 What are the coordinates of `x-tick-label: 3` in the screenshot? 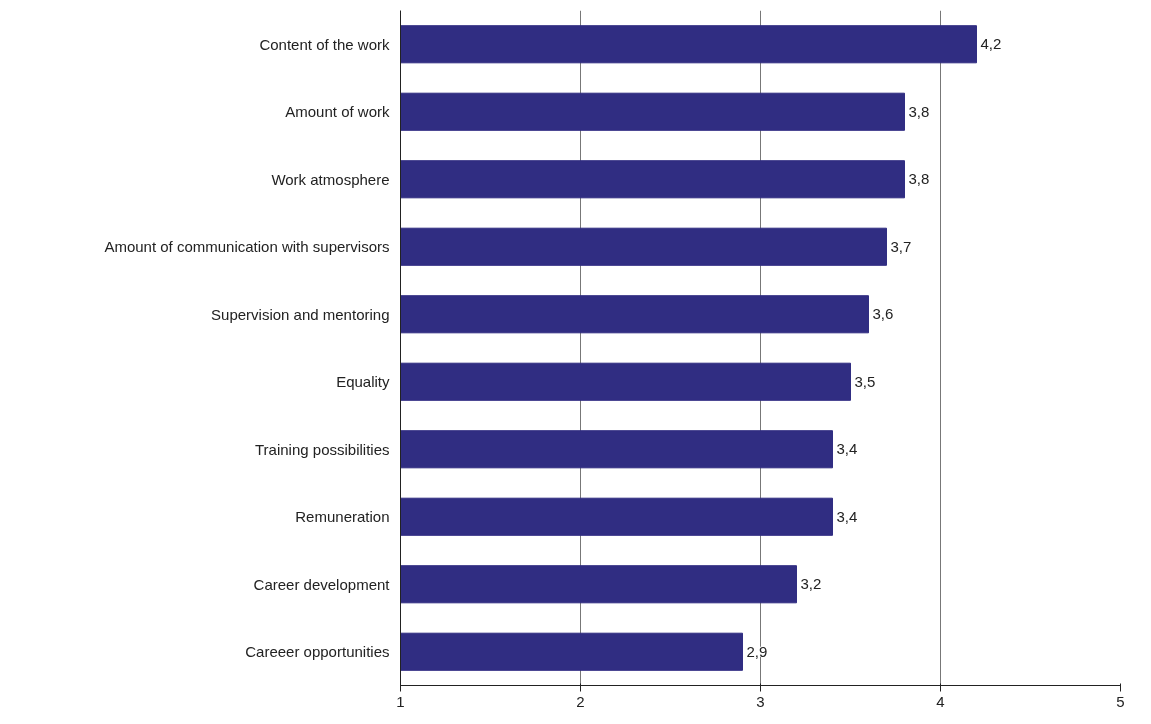 It's located at (760, 701).